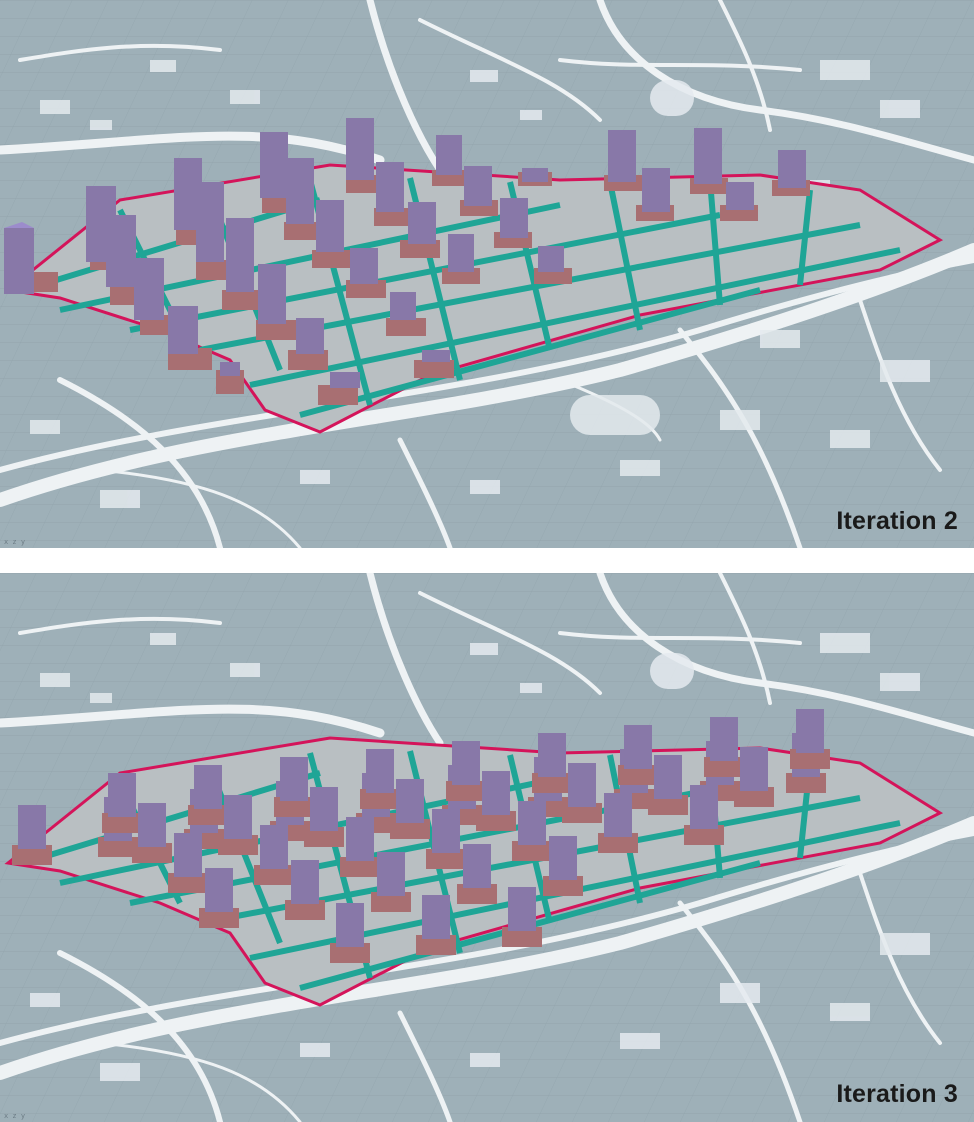  Describe the element at coordinates (897, 521) in the screenshot. I see `iteration-label: Iteration 2` at that location.